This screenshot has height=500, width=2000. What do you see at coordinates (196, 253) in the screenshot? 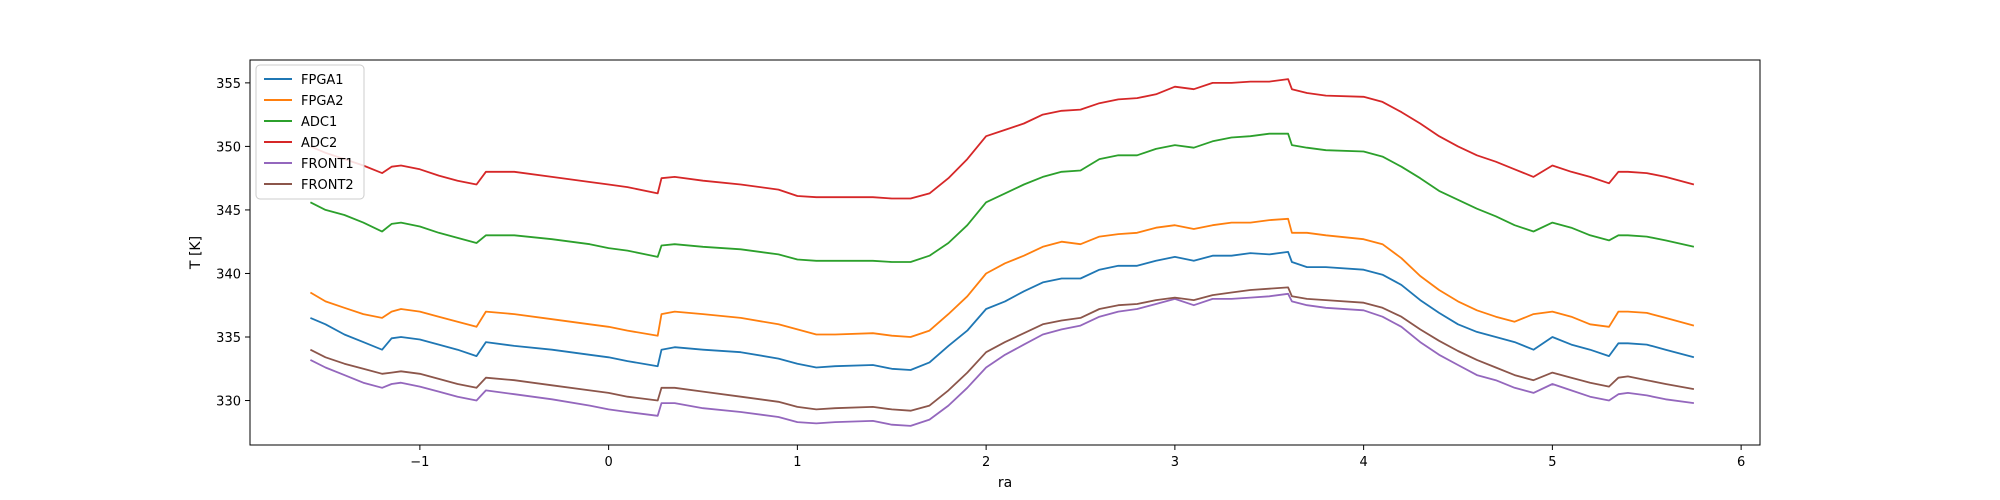
I see `y-axis-label: T [K]` at bounding box center [196, 253].